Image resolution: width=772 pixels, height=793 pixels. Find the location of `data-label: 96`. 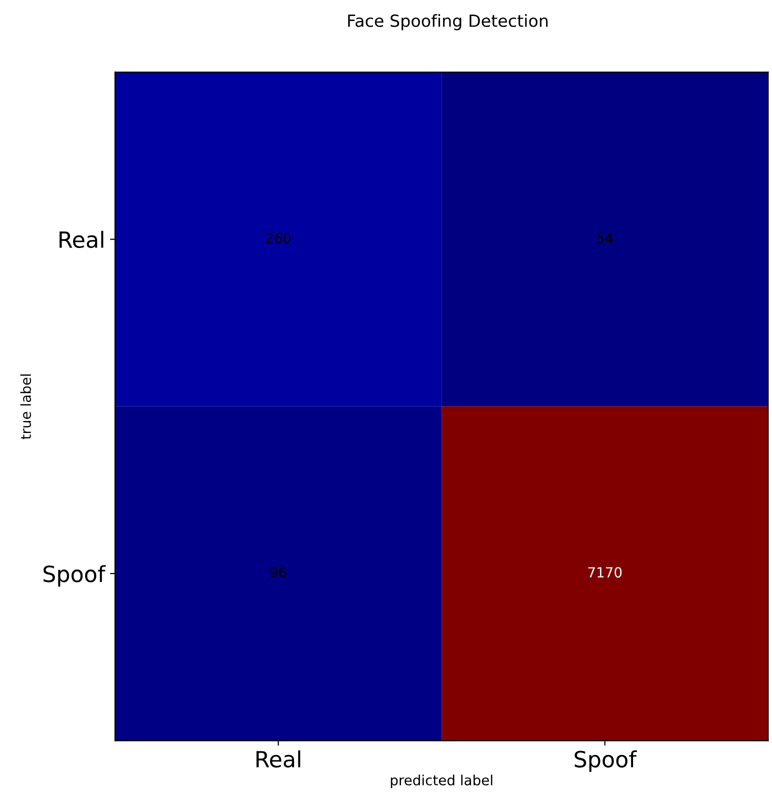

data-label: 96 is located at coordinates (278, 572).